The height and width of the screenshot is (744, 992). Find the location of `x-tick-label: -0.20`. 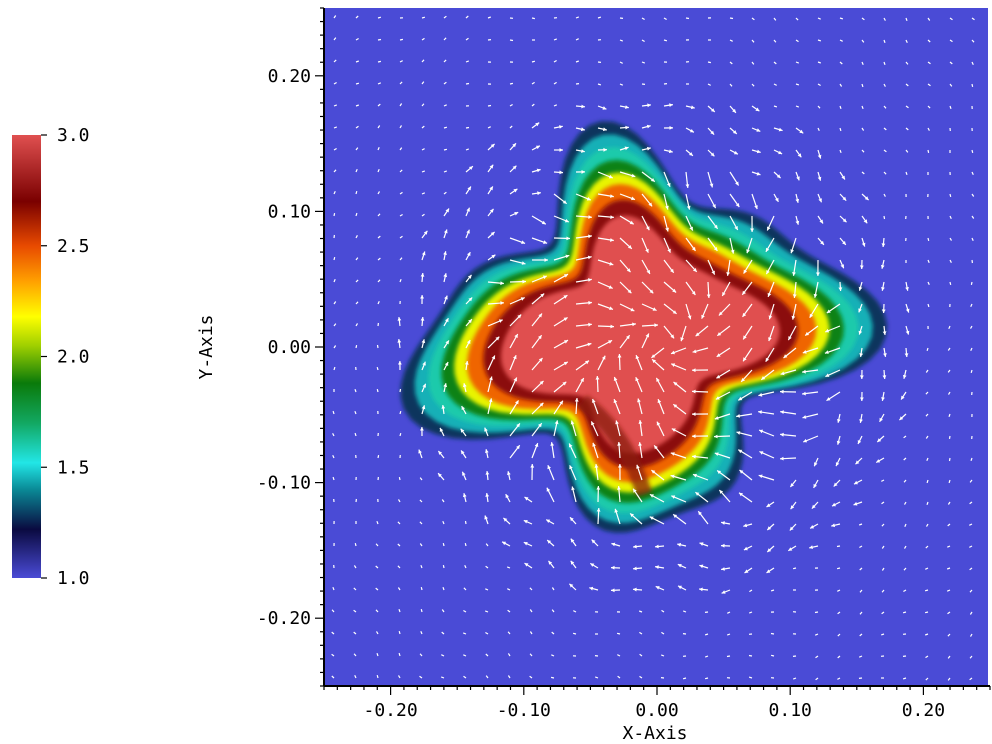

x-tick-label: -0.20 is located at coordinates (391, 710).